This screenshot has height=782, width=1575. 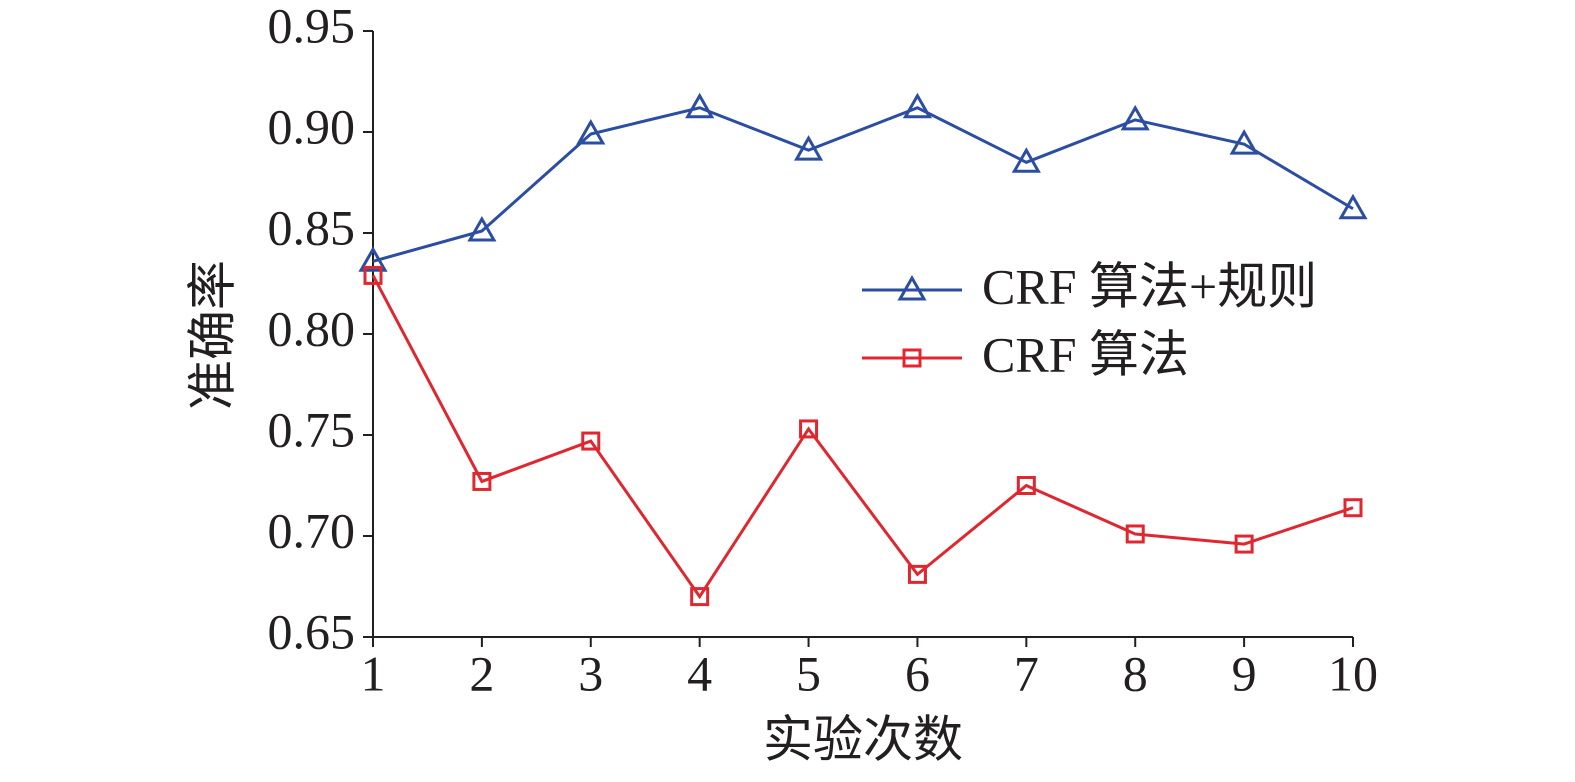 What do you see at coordinates (1026, 673) in the screenshot?
I see `x-tick-label: 7` at bounding box center [1026, 673].